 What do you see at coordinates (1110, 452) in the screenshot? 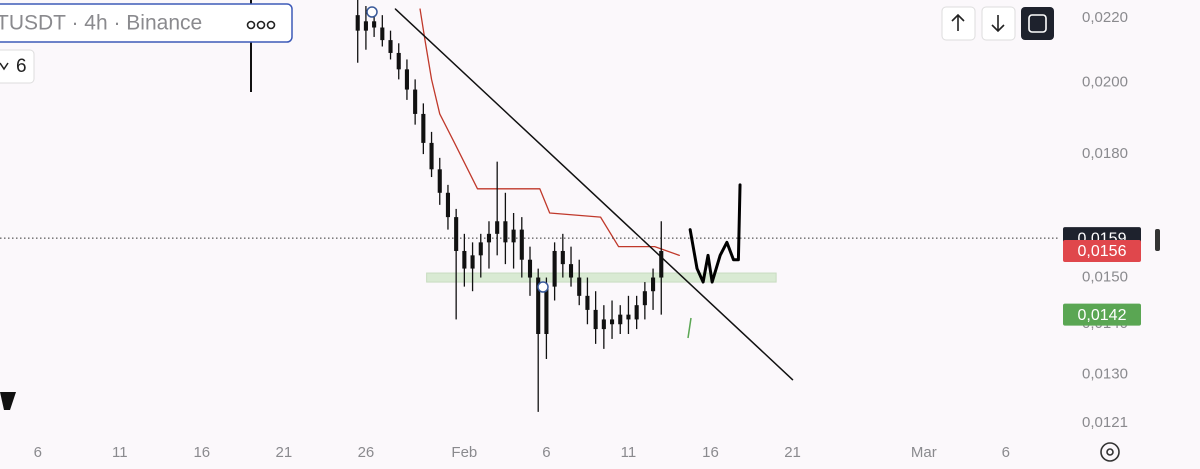
I see `settings-button` at bounding box center [1110, 452].